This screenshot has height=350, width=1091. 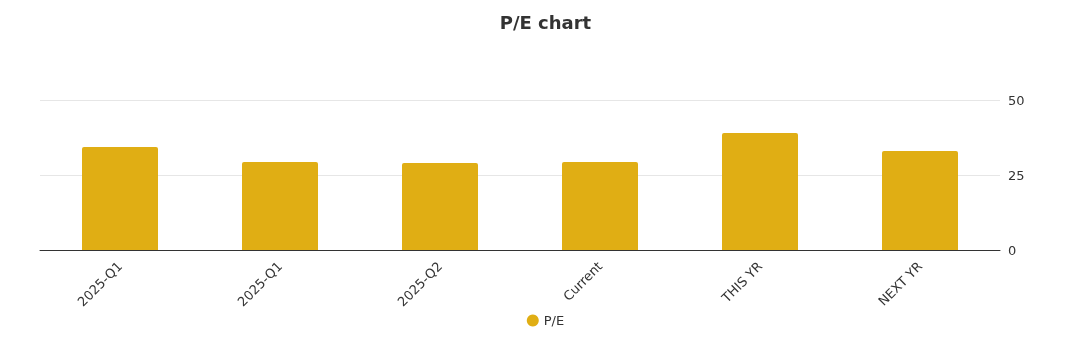 I want to click on y-tick-label: 0, so click(x=1012, y=250).